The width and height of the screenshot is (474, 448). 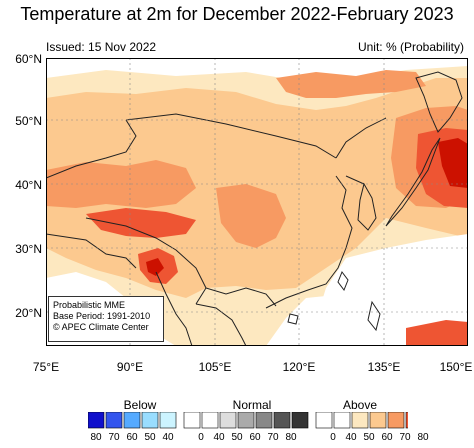 I want to click on legend-label-below: Below, so click(x=140, y=405).